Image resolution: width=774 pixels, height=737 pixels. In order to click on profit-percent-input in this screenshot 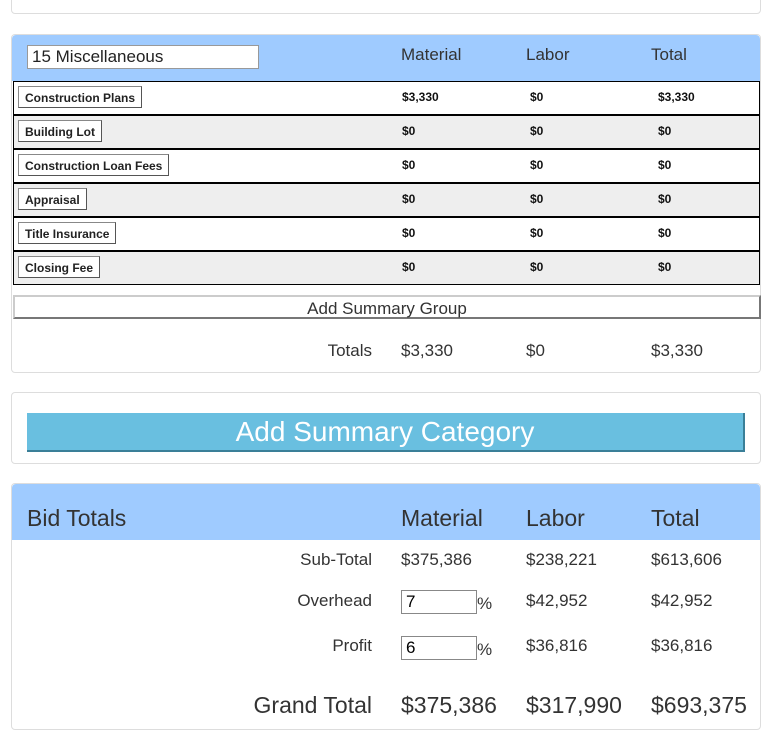, I will do `click(439, 648)`.